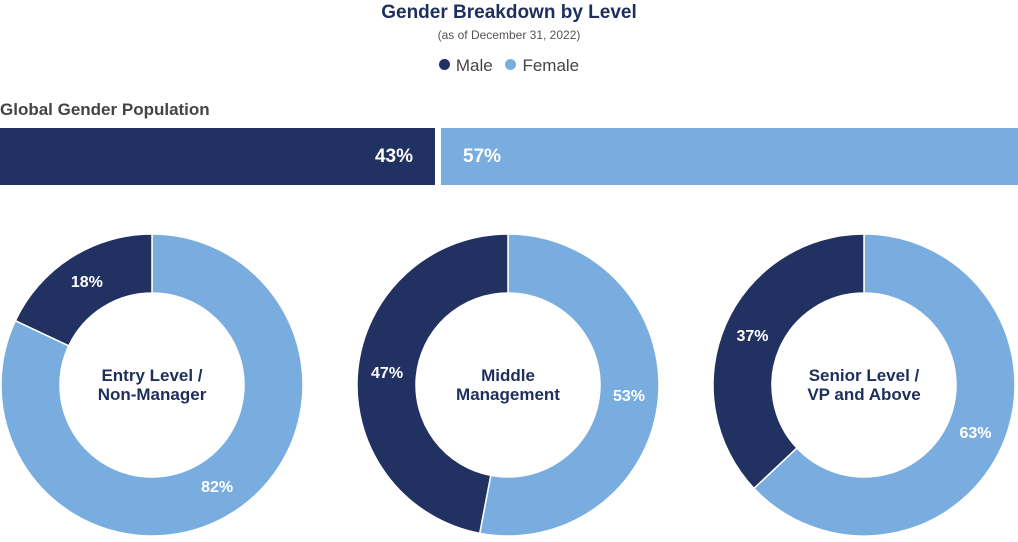  Describe the element at coordinates (432, 384) in the screenshot. I see `donut-1-male-slice` at that location.